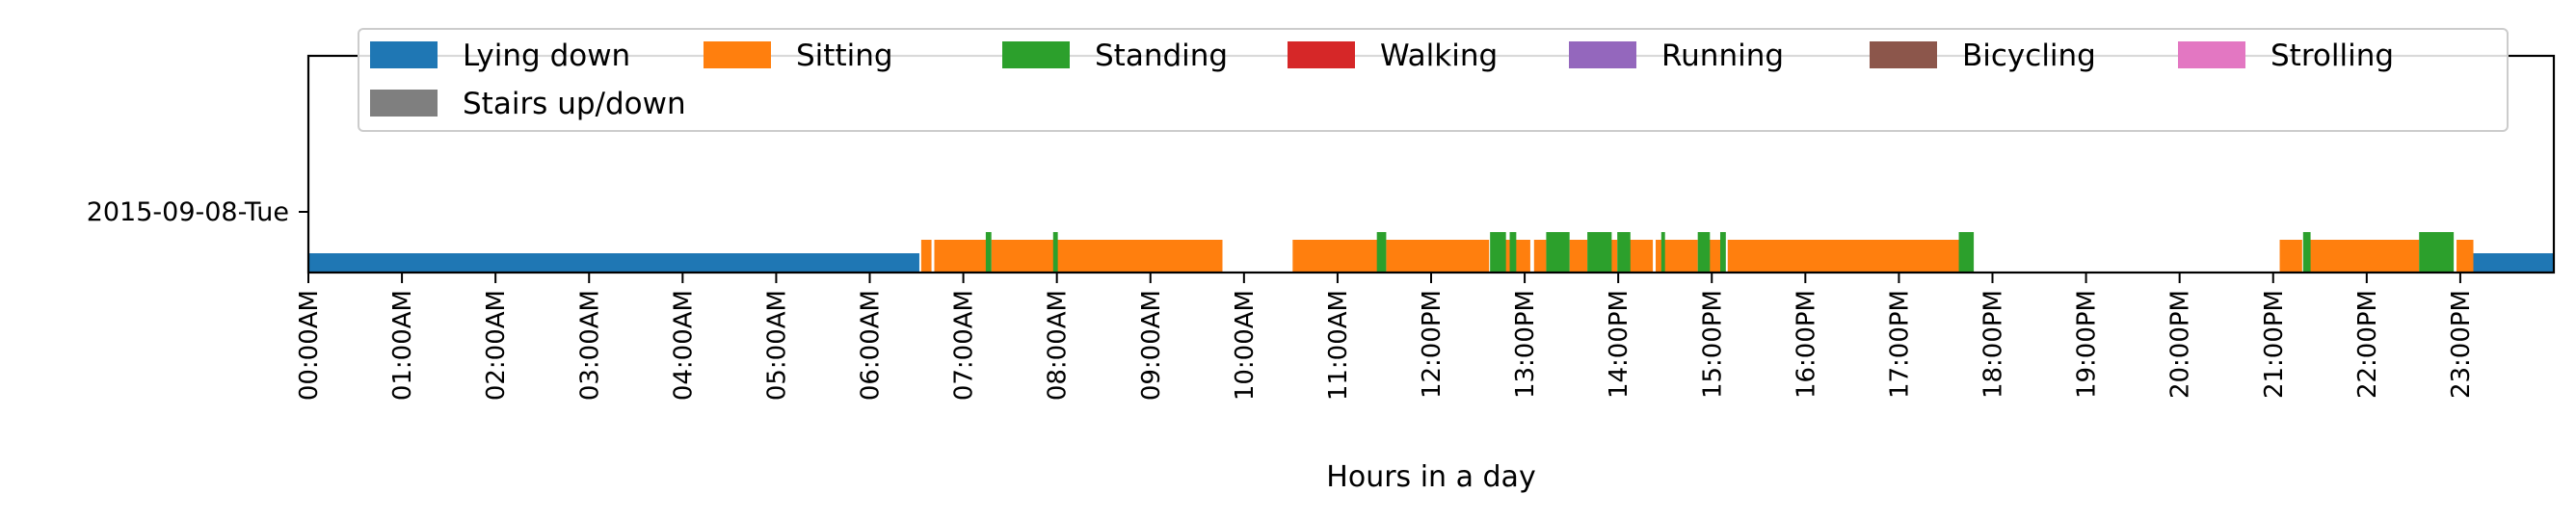 This screenshot has height=520, width=2576. Describe the element at coordinates (2087, 345) in the screenshot. I see `x-tick-label-19: 19:00PM` at that location.